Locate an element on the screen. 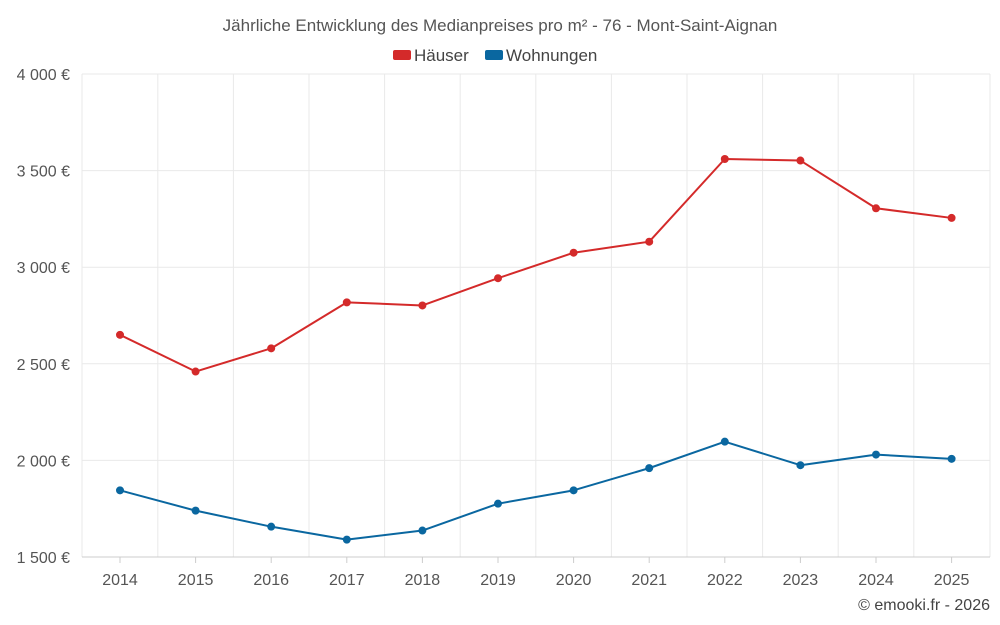 This screenshot has height=625, width=1000. x-tick-label: 2025 is located at coordinates (952, 580).